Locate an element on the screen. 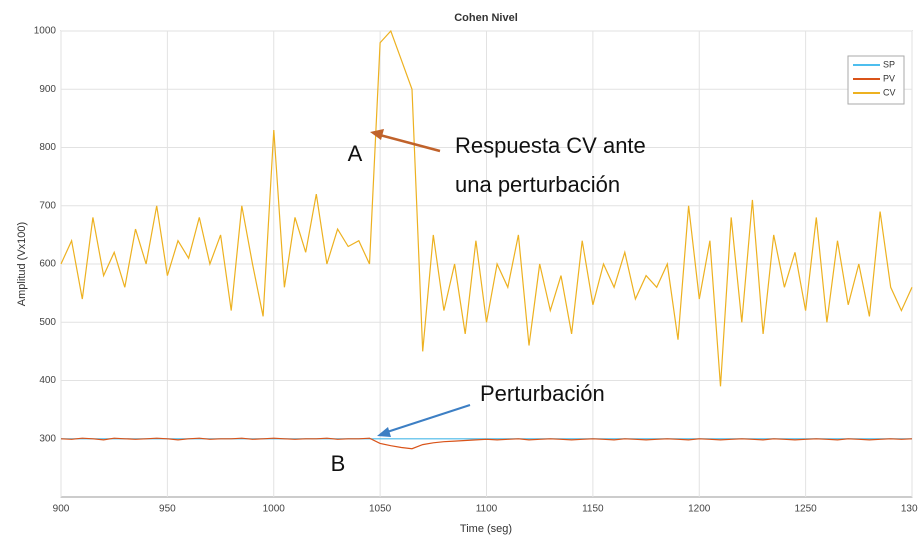 The width and height of the screenshot is (918, 539). x-axis-label: Time (seg) is located at coordinates (486, 529).